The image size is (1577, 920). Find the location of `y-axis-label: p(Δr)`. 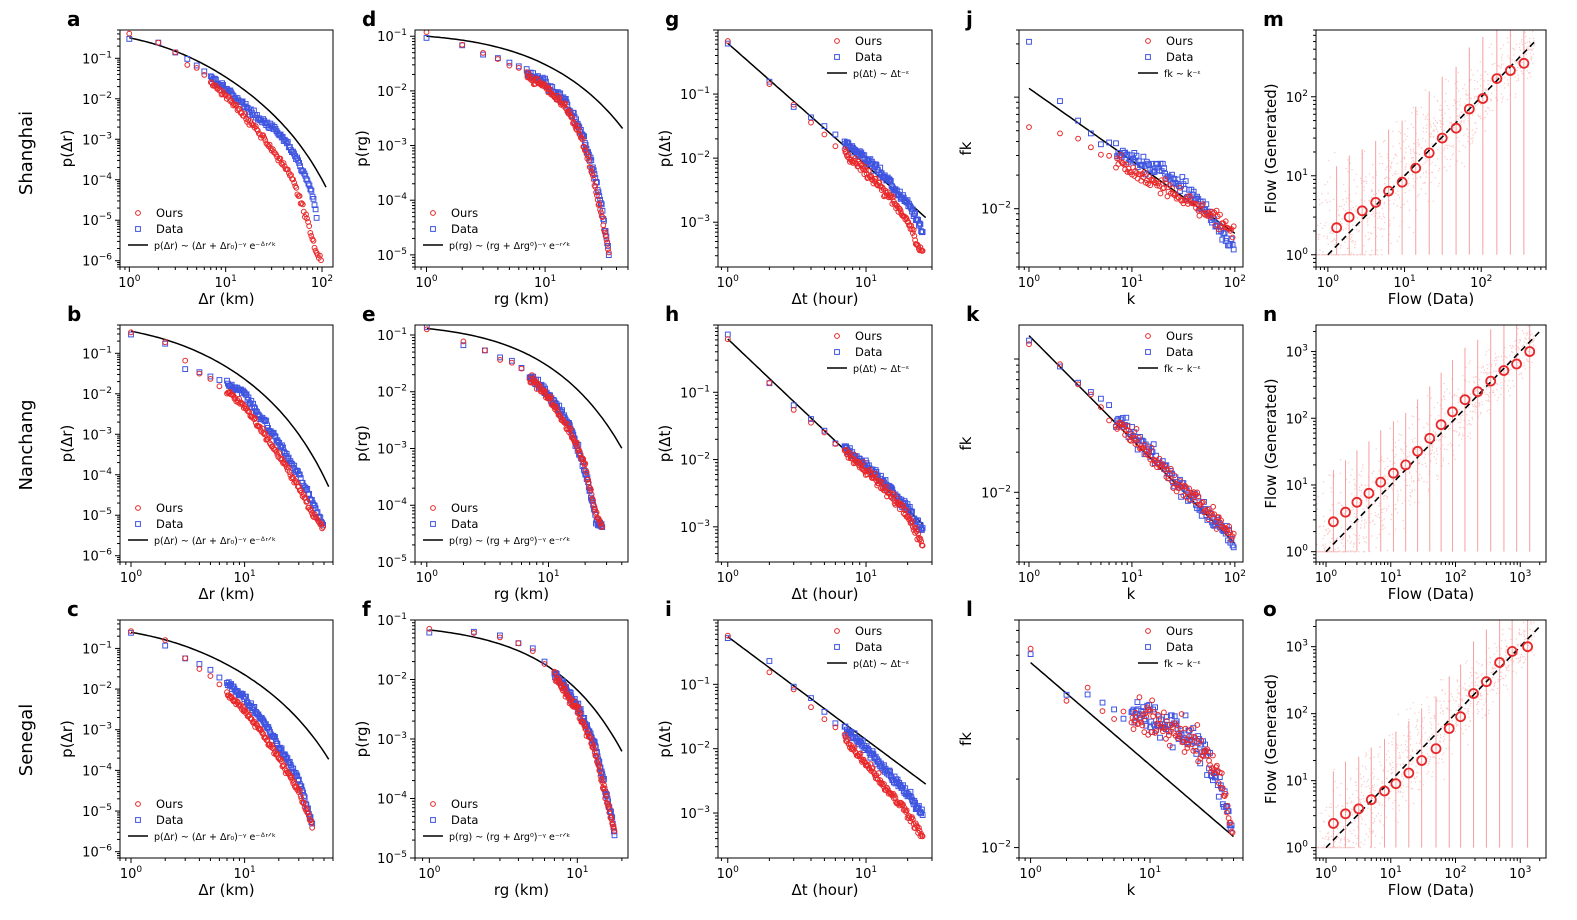

y-axis-label: p(Δr) is located at coordinates (67, 739).